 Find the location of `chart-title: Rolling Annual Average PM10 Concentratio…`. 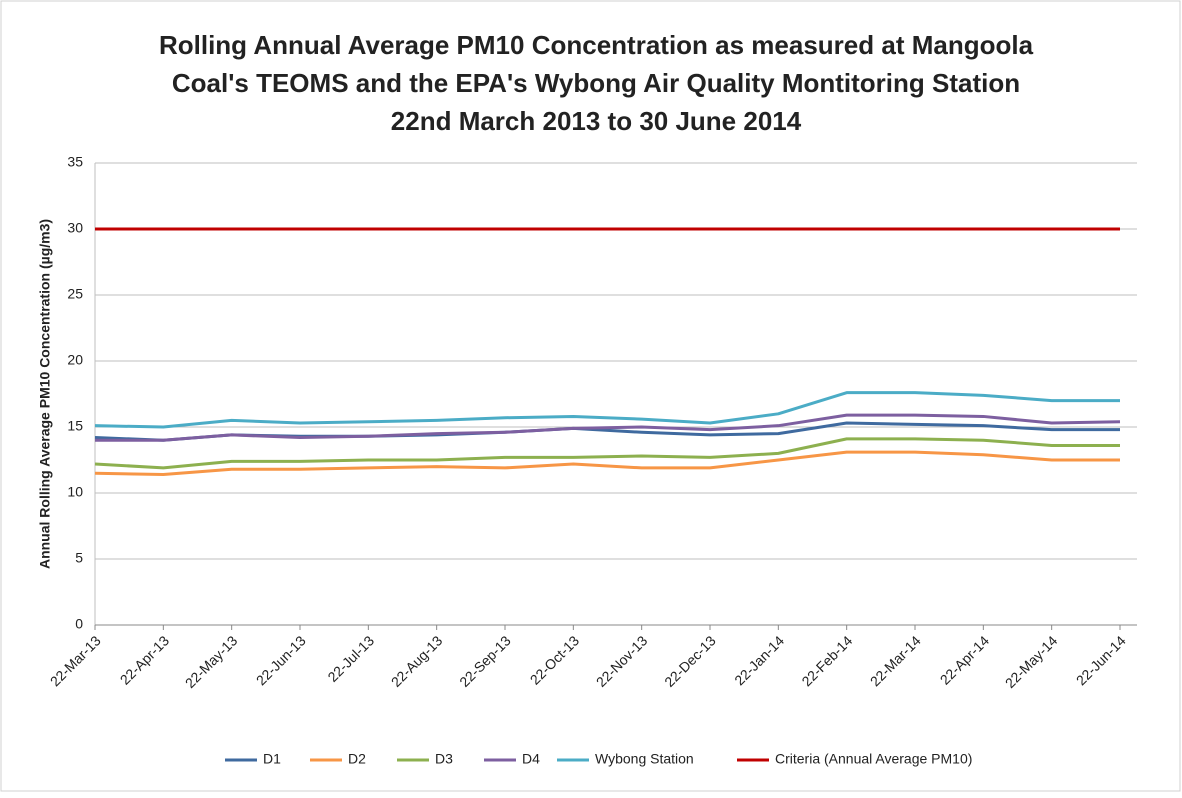

chart-title: Rolling Annual Average PM10 Concentratio… is located at coordinates (596, 45).